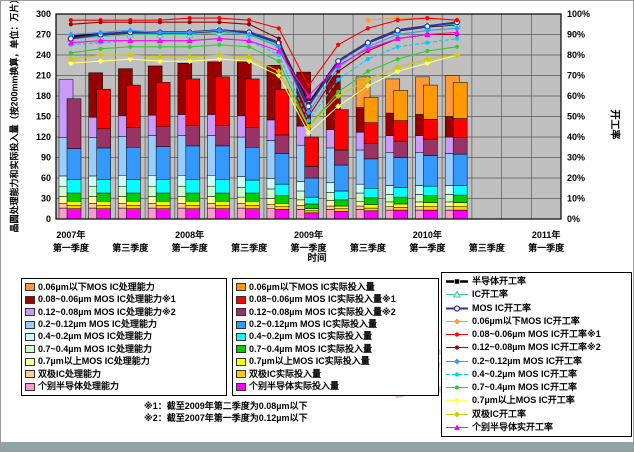 The height and width of the screenshot is (452, 634). Describe the element at coordinates (427, 234) in the screenshot. I see `svg-text: 2010年` at that location.